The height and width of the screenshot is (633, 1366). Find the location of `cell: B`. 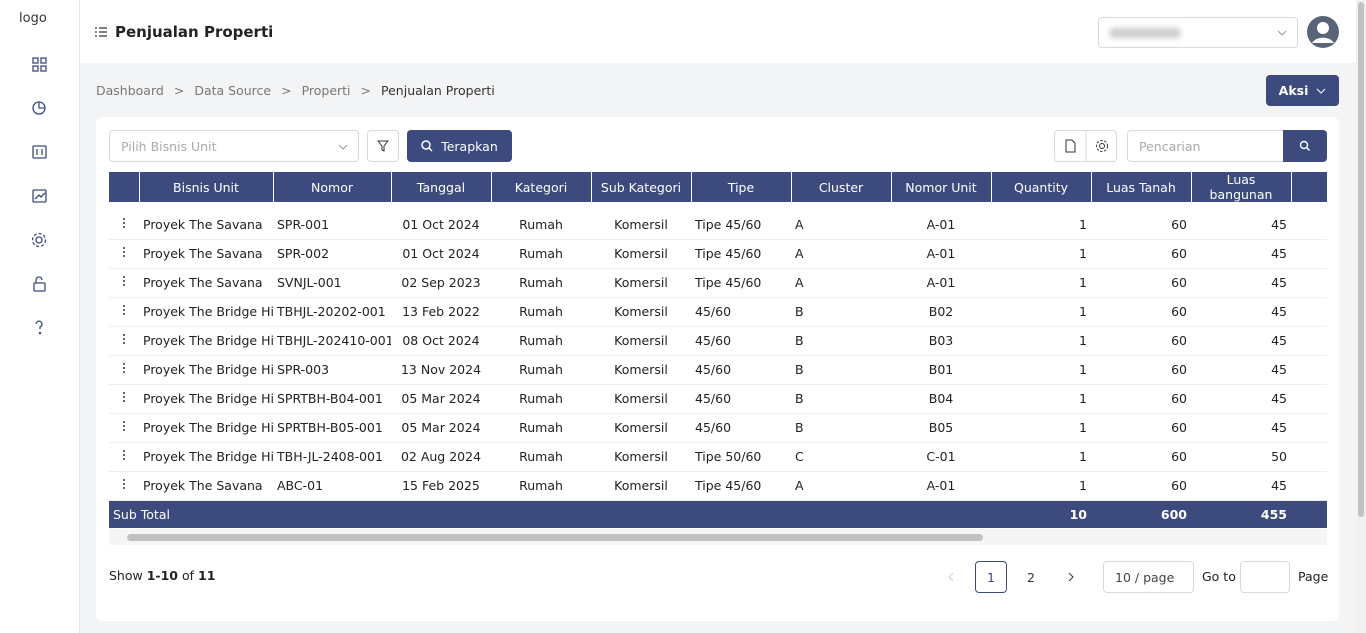

cell: B is located at coordinates (841, 428).